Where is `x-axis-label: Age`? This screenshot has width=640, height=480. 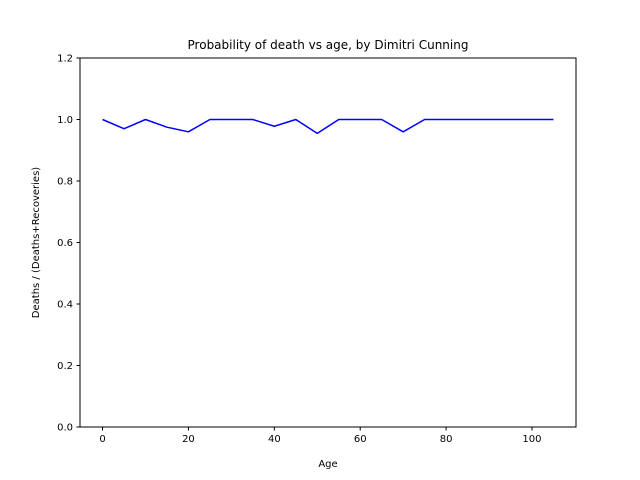
x-axis-label: Age is located at coordinates (327, 464).